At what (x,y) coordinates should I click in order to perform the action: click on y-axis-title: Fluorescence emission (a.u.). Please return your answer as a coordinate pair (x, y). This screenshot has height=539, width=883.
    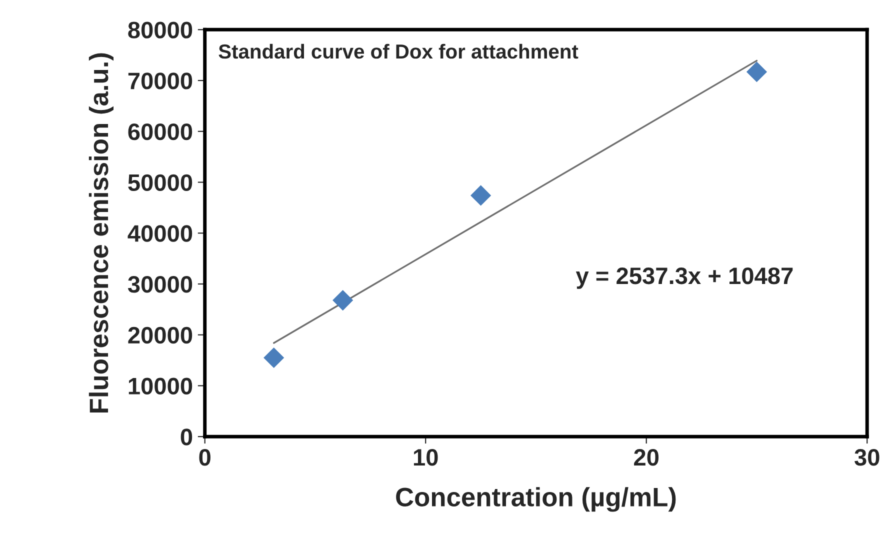
    Looking at the image, I should click on (101, 232).